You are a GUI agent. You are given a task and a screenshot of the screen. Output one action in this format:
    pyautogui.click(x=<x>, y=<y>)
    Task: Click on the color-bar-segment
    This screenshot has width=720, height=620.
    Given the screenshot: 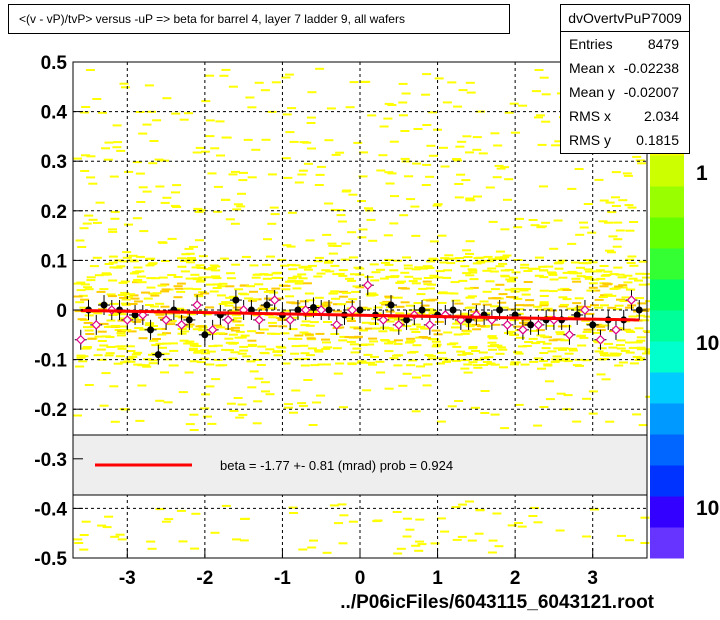 What is the action you would take?
    pyautogui.click(x=667, y=202)
    